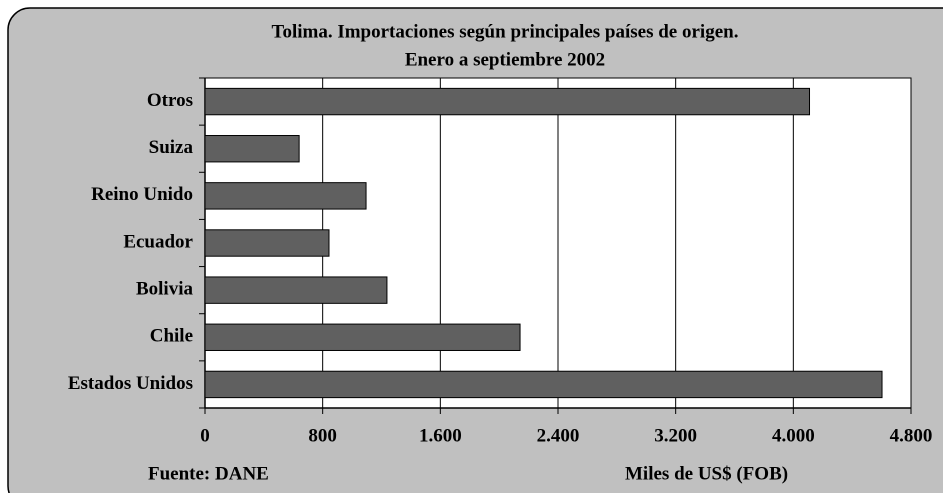 This screenshot has width=943, height=493. I want to click on y-tick-label: Reino Unido, so click(142, 194).